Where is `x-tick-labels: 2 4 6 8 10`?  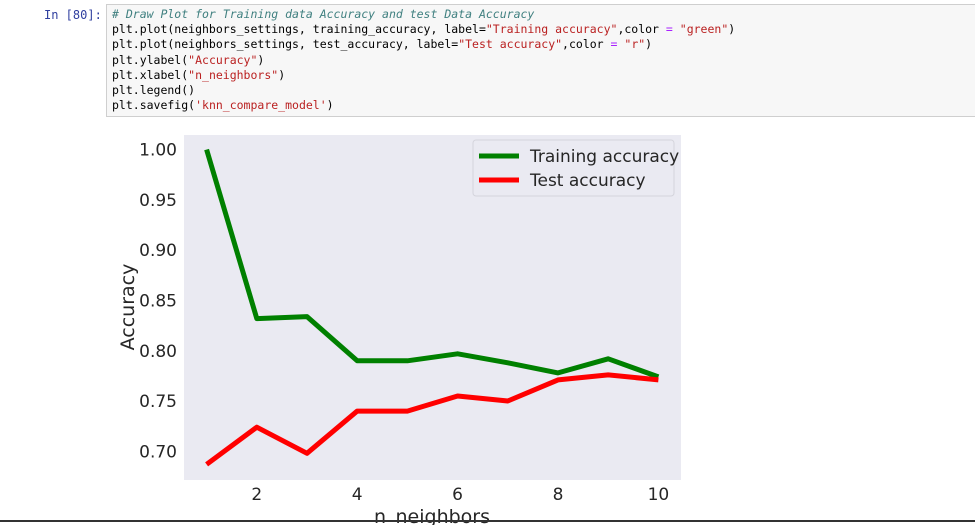 x-tick-labels: 2 4 6 8 10 is located at coordinates (460, 495).